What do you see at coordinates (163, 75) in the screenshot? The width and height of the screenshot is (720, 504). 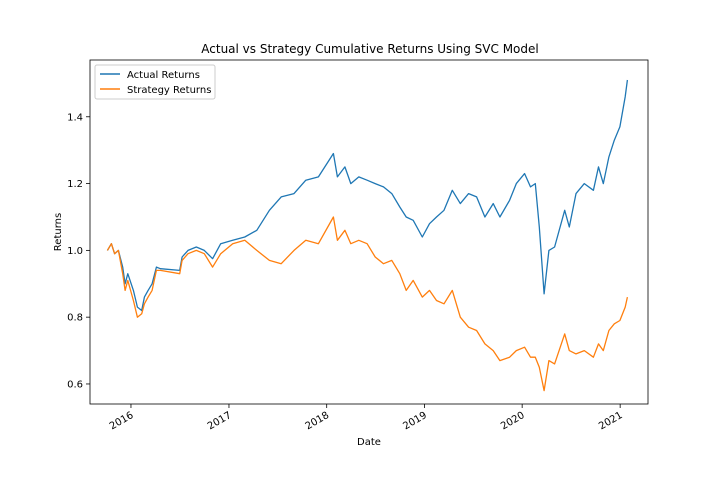 I see `legend-label-actual-returns: Actual Returns` at bounding box center [163, 75].